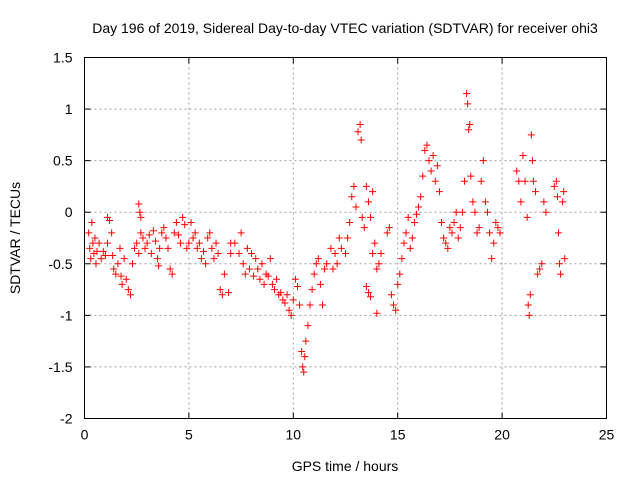 This screenshot has height=480, width=640. What do you see at coordinates (69, 109) in the screenshot?
I see `y-tick-label: 1` at bounding box center [69, 109].